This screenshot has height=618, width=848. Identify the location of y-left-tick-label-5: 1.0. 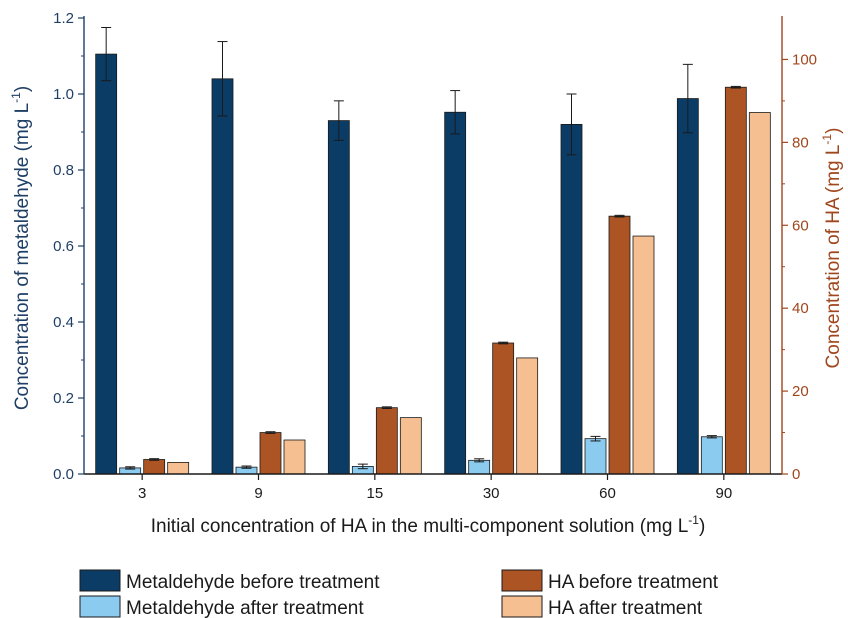
(63, 94).